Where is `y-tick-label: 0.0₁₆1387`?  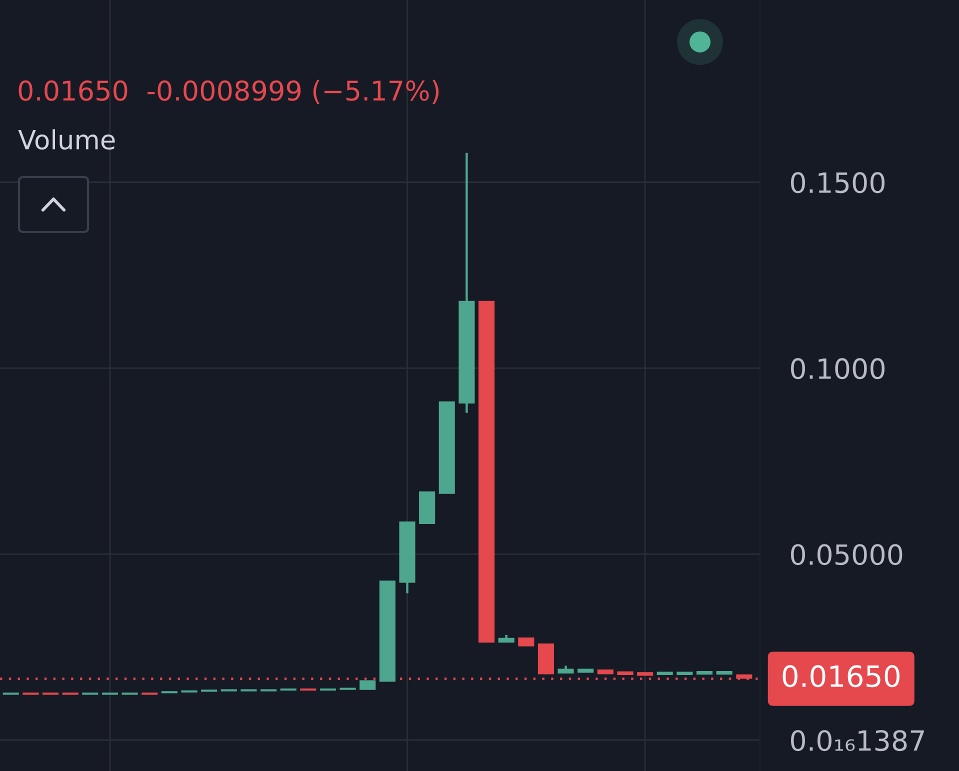 y-tick-label: 0.0₁₆1387 is located at coordinates (857, 741).